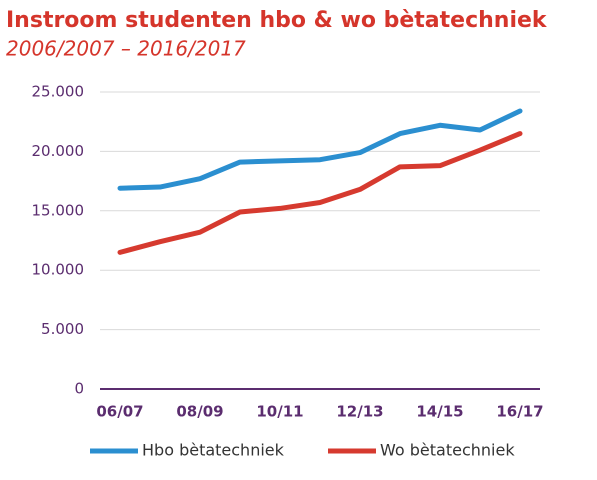 This screenshot has width=597, height=480. I want to click on x-tick-label: 06/07, so click(119, 412).